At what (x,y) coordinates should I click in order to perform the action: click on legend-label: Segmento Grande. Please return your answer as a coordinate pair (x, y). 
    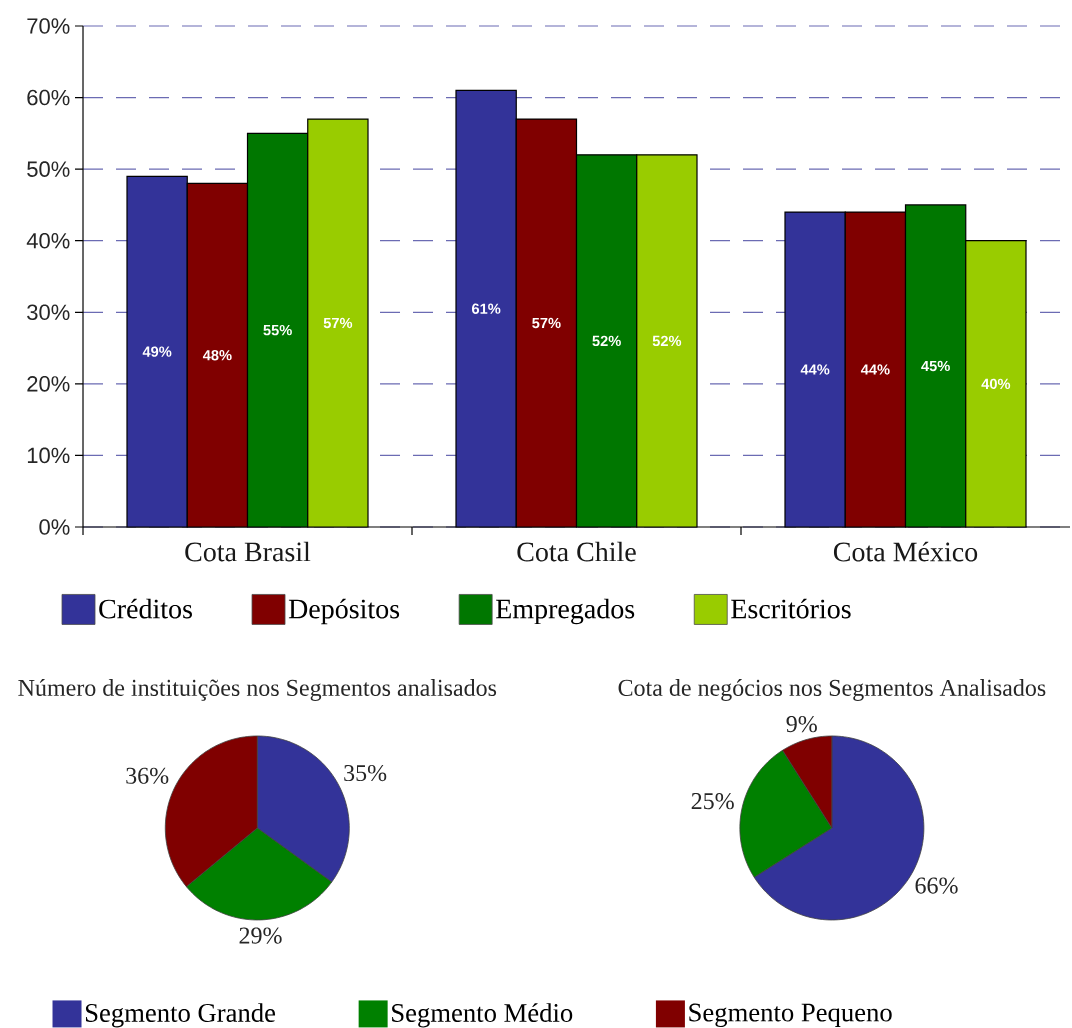
    Looking at the image, I should click on (180, 1015).